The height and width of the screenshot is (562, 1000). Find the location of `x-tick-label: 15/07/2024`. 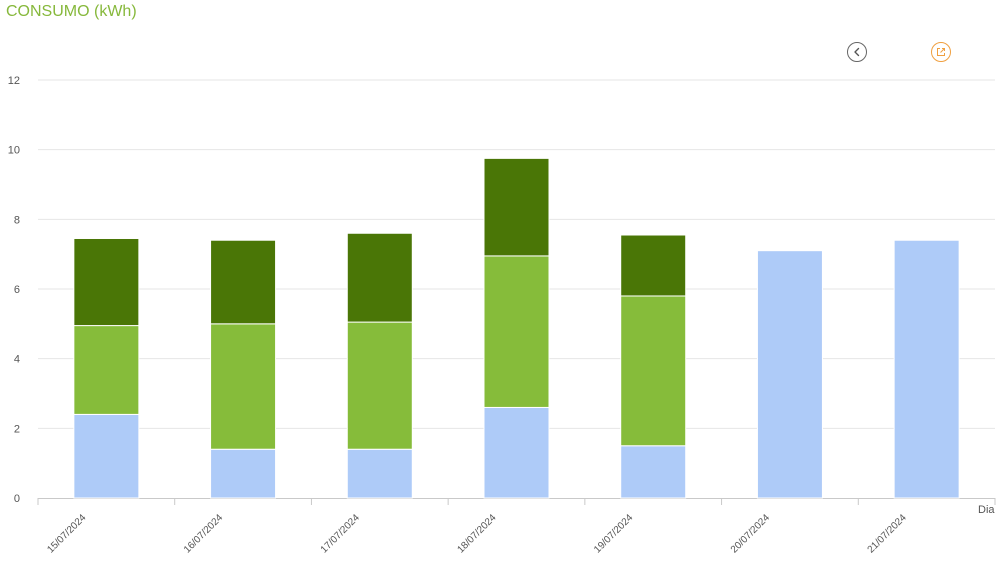

x-tick-label: 15/07/2024 is located at coordinates (66, 533).